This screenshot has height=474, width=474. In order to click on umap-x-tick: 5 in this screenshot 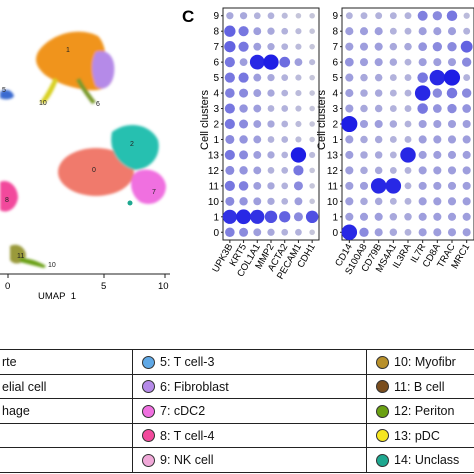, I will do `click(103, 286)`.